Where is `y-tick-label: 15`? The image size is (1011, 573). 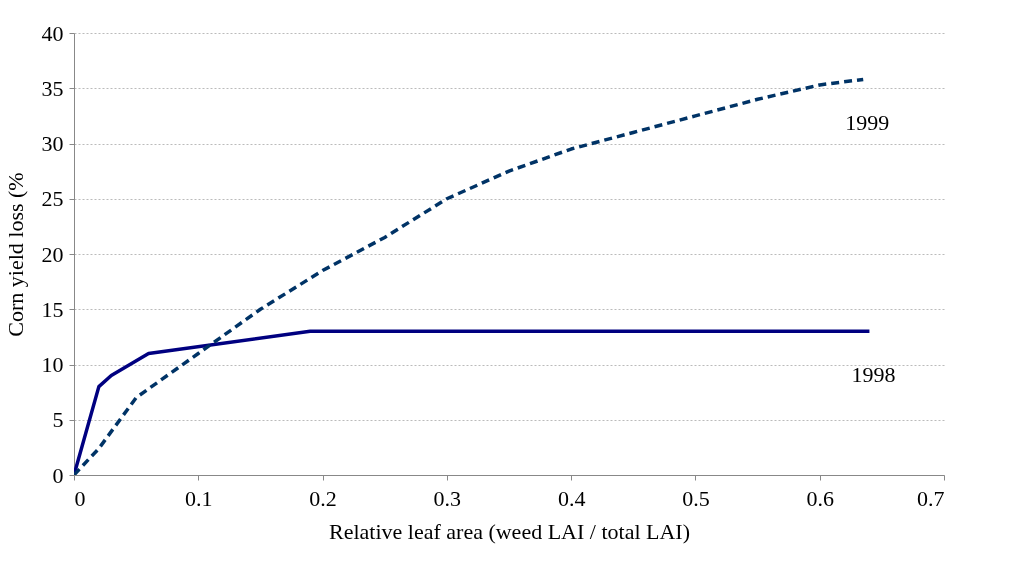
y-tick-label: 15 is located at coordinates (52, 309).